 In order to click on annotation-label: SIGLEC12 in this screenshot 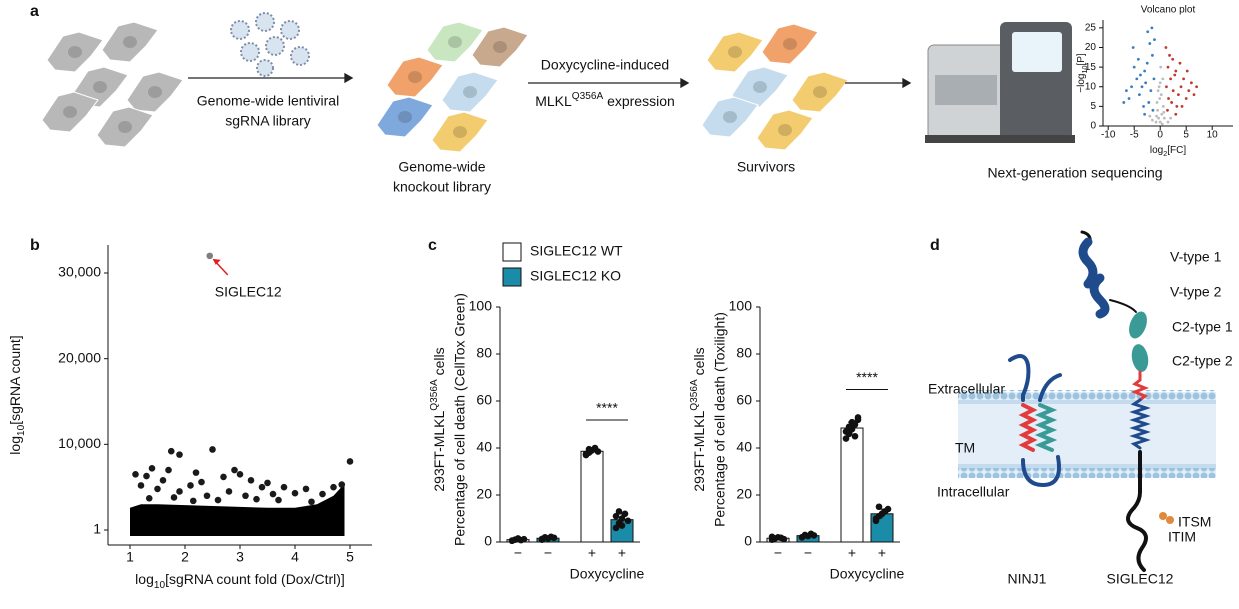, I will do `click(248, 292)`.